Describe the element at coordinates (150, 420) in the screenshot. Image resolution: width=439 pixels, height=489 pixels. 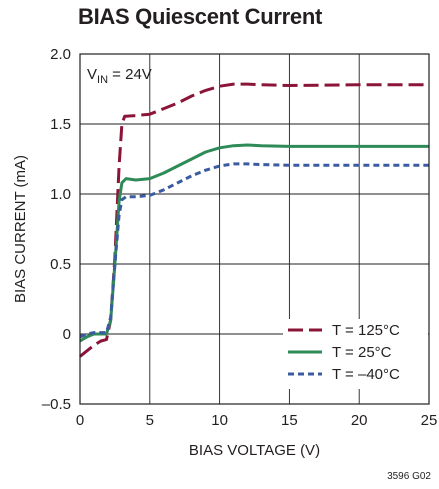
I see `x-tick-label: 5` at that location.